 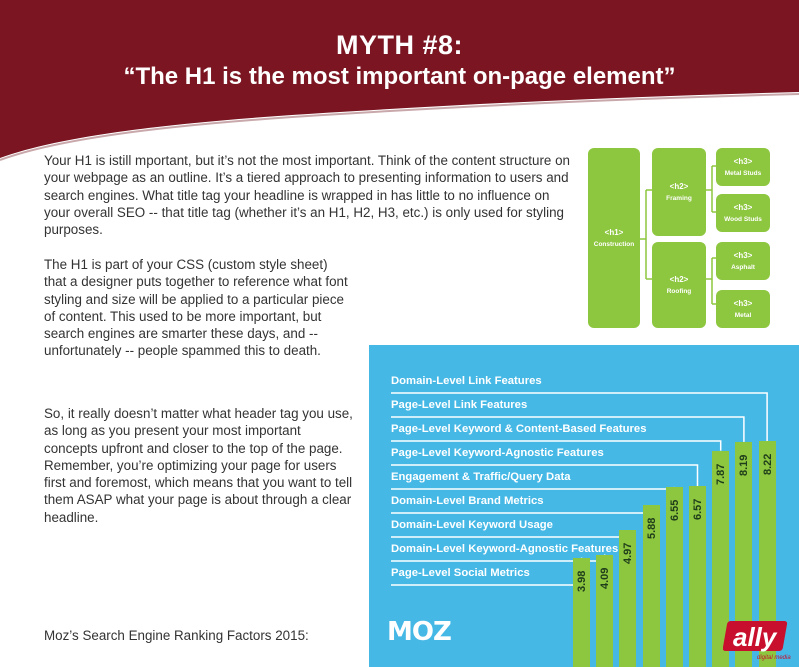 What do you see at coordinates (628, 553) in the screenshot?
I see `bar-value-label: 4.97` at bounding box center [628, 553].